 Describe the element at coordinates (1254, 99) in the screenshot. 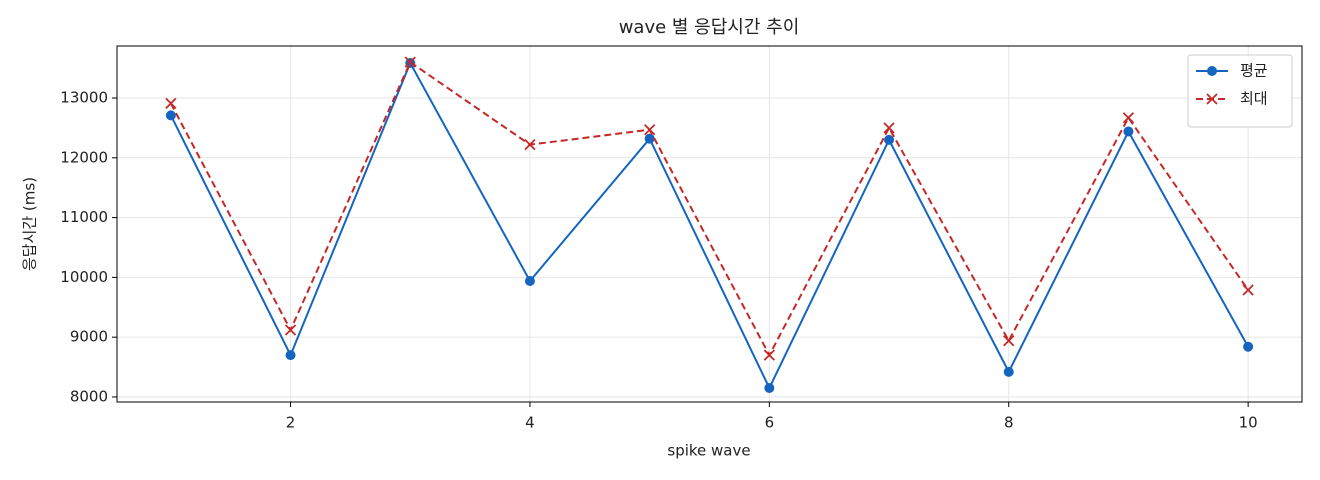

I see `legend-label: 최대` at that location.